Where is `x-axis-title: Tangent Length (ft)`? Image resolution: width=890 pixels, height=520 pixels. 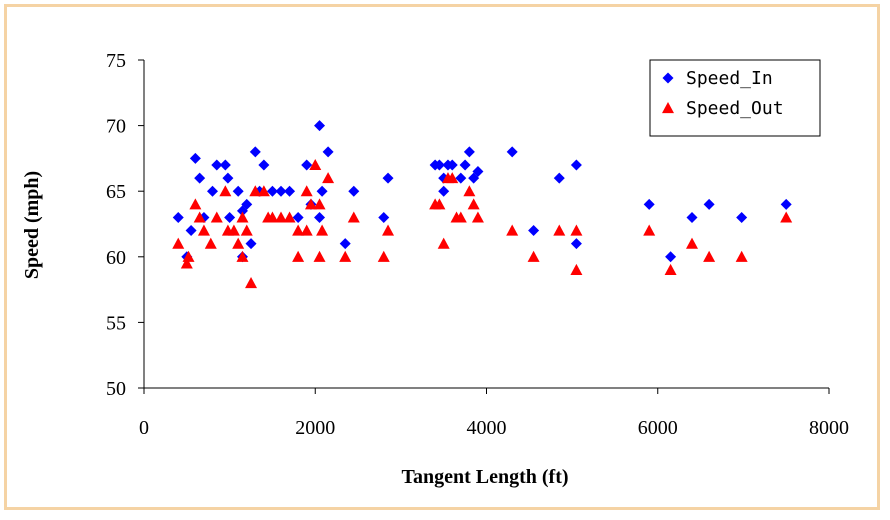
x-axis-title: Tangent Length (ft) is located at coordinates (484, 477).